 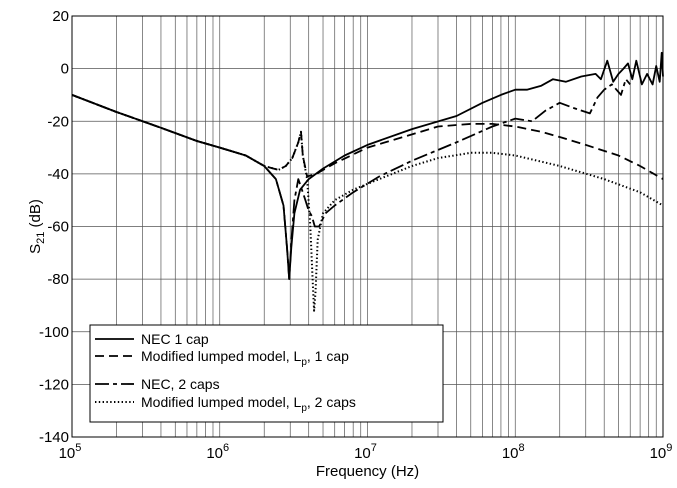 I want to click on y-axis-title-main: S, so click(x=35, y=249).